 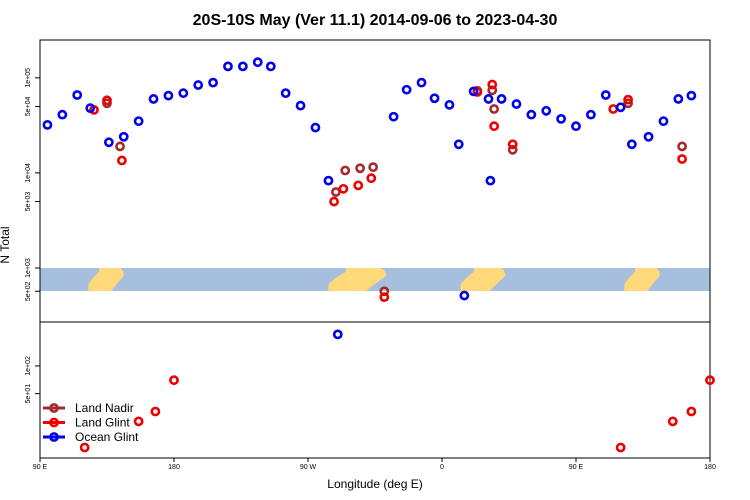 I want to click on x-axis-ticks: 90 E 180 90 W 0 90 E 180, so click(x=374, y=464).